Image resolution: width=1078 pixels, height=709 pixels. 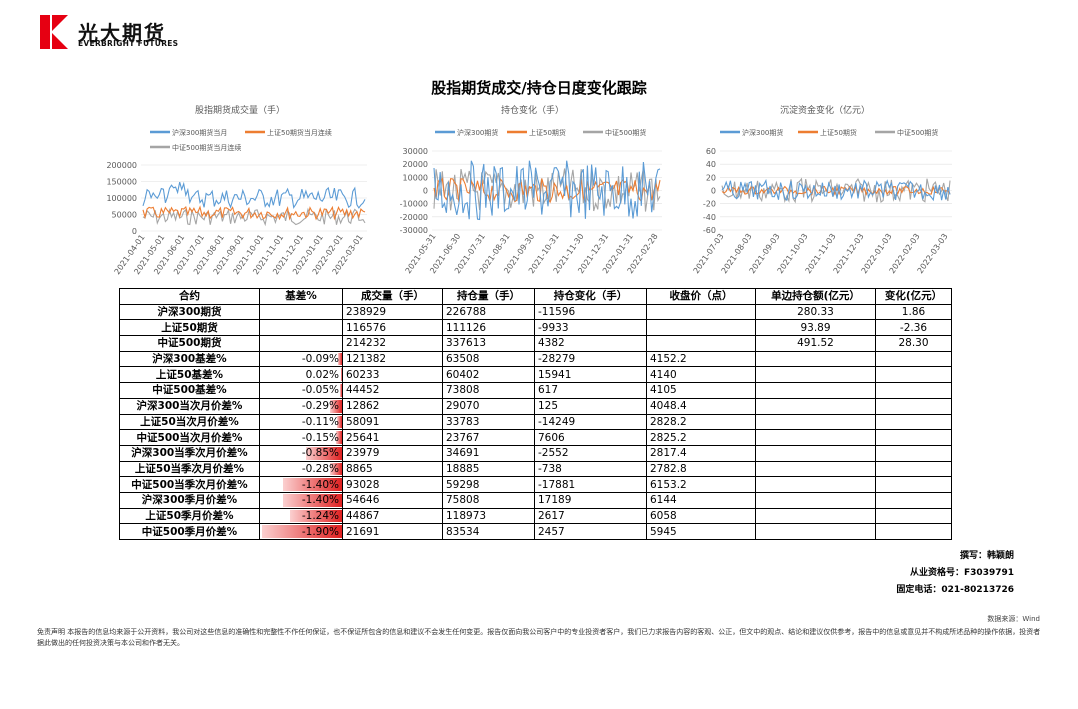 What do you see at coordinates (392, 359) in the screenshot?
I see `volume-cell: 121382` at bounding box center [392, 359].